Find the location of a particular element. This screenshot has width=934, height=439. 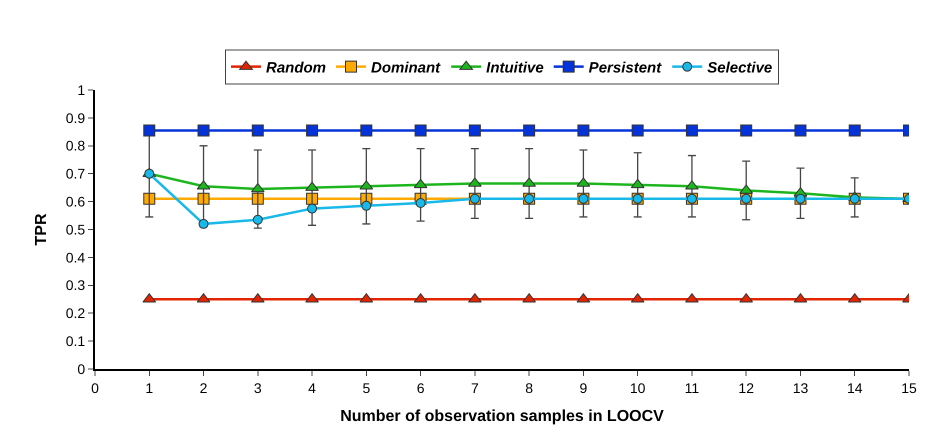

legend-label: Random is located at coordinates (296, 68).